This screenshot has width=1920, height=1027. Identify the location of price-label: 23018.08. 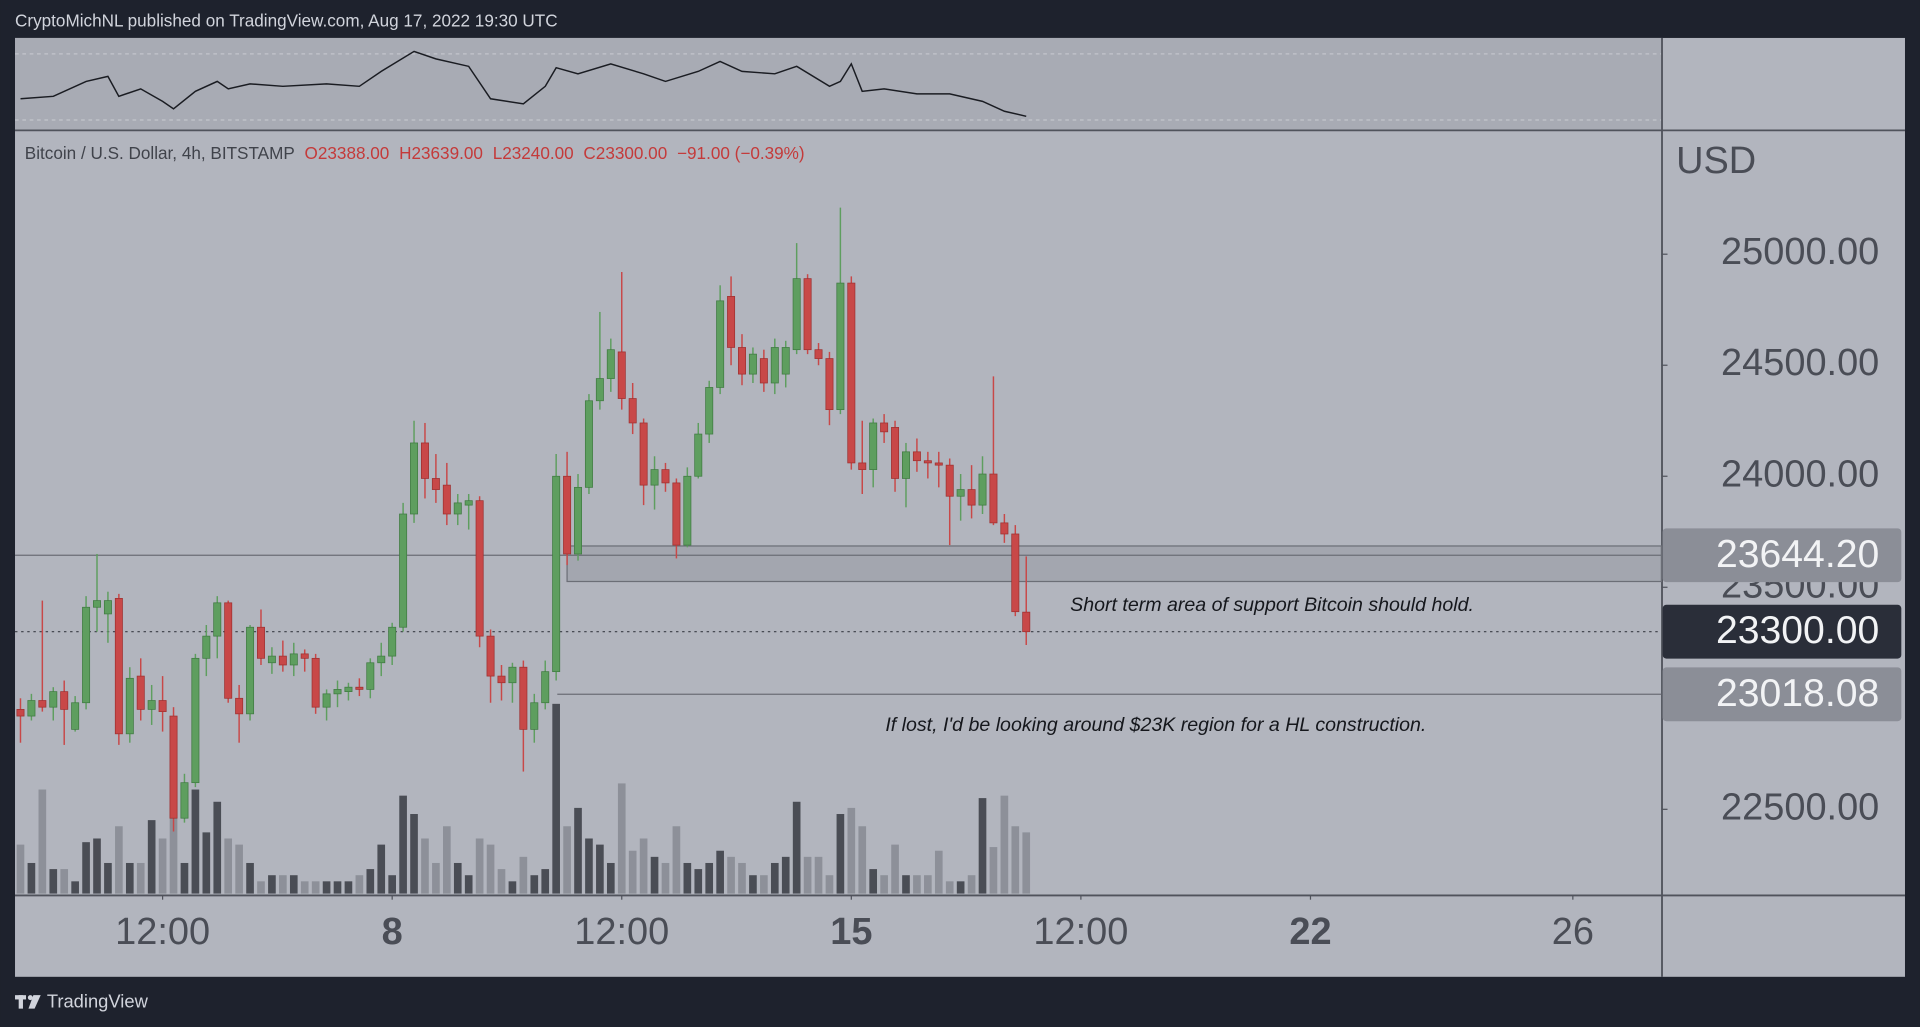
(1797, 693).